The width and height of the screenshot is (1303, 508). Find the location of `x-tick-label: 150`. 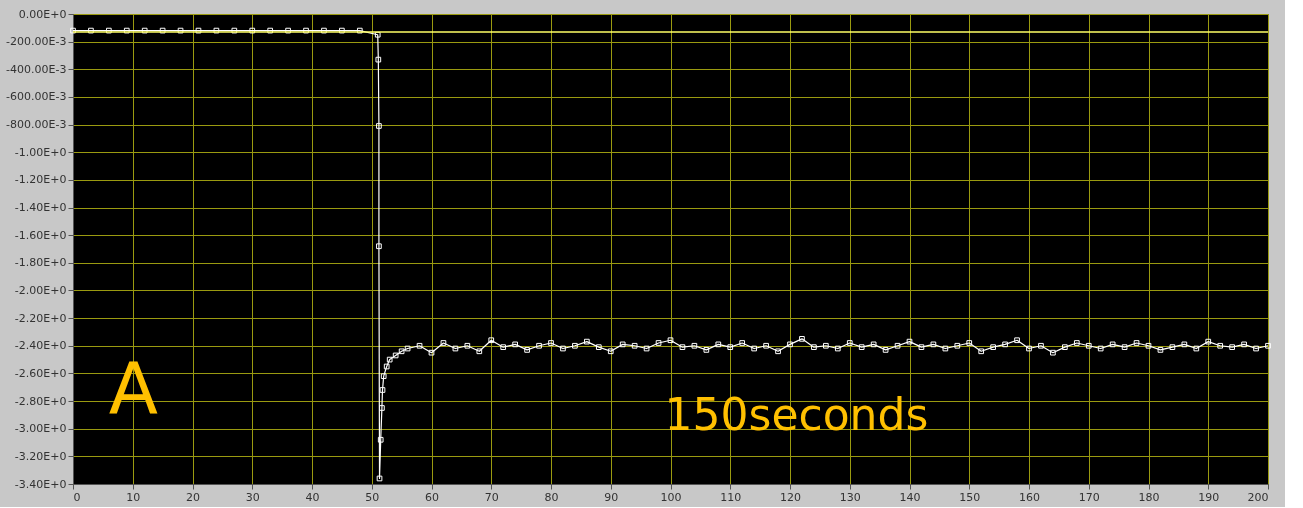

x-tick-label: 150 is located at coordinates (970, 497).